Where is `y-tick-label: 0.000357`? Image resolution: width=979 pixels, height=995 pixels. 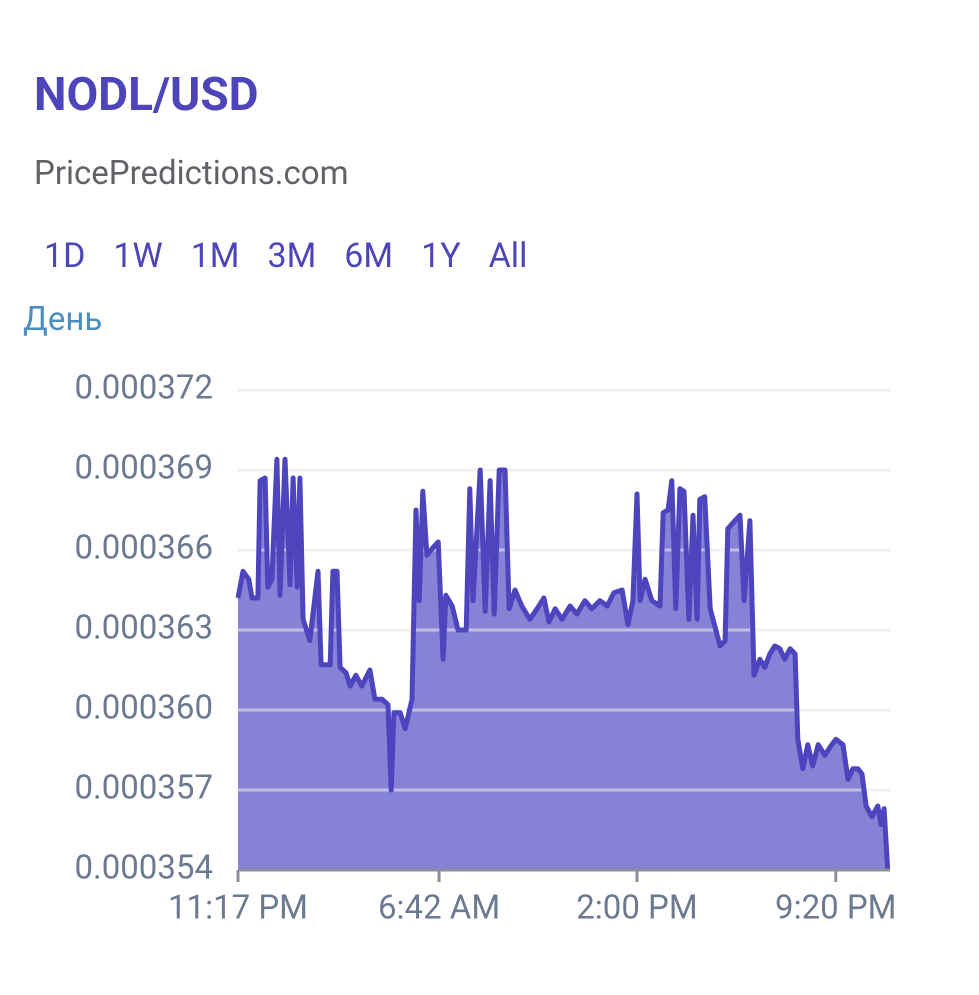 y-tick-label: 0.000357 is located at coordinates (143, 788).